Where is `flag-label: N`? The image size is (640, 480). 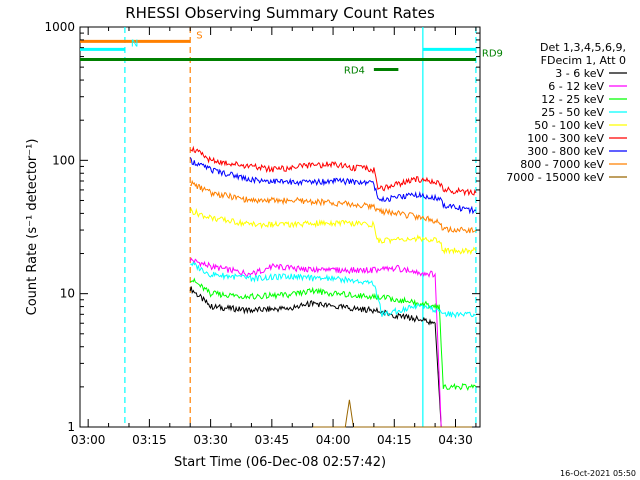
flag-label: N is located at coordinates (134, 43).